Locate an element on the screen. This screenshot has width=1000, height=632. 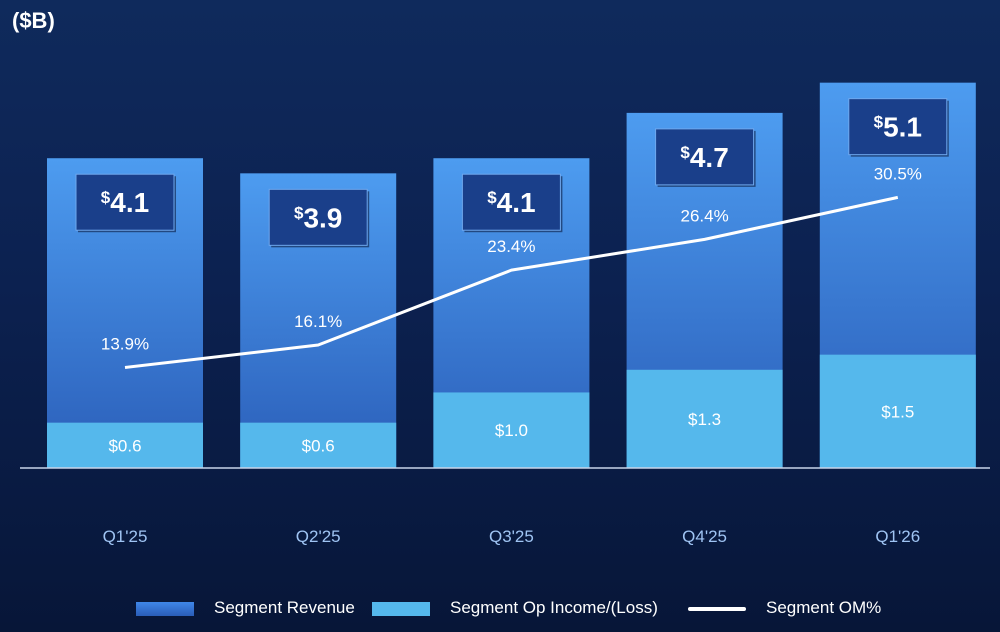
legend-swatch-om is located at coordinates (717, 609).